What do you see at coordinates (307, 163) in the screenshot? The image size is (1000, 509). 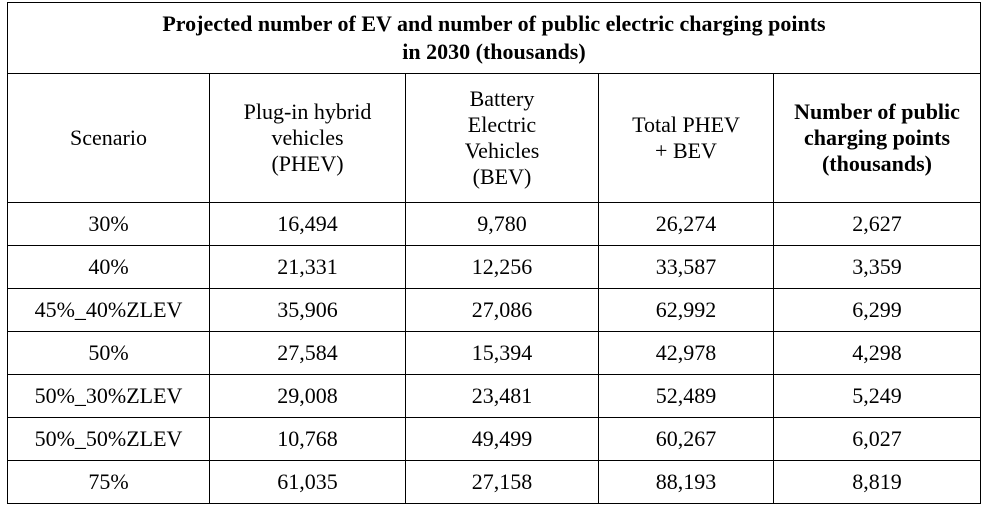 I see `column-header-text: (PHEV)` at bounding box center [307, 163].